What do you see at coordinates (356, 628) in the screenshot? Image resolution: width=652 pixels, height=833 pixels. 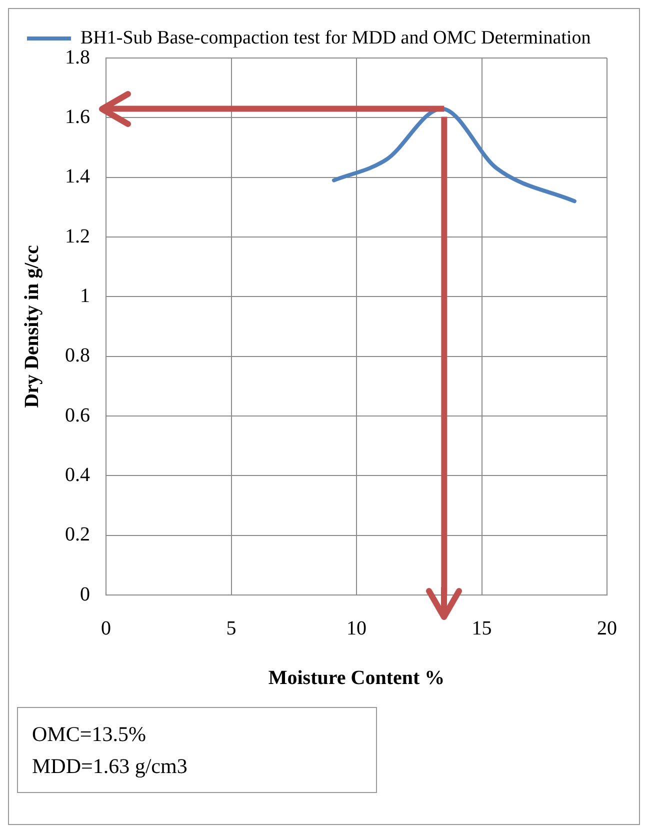 I see `x-tick-label: 10` at bounding box center [356, 628].